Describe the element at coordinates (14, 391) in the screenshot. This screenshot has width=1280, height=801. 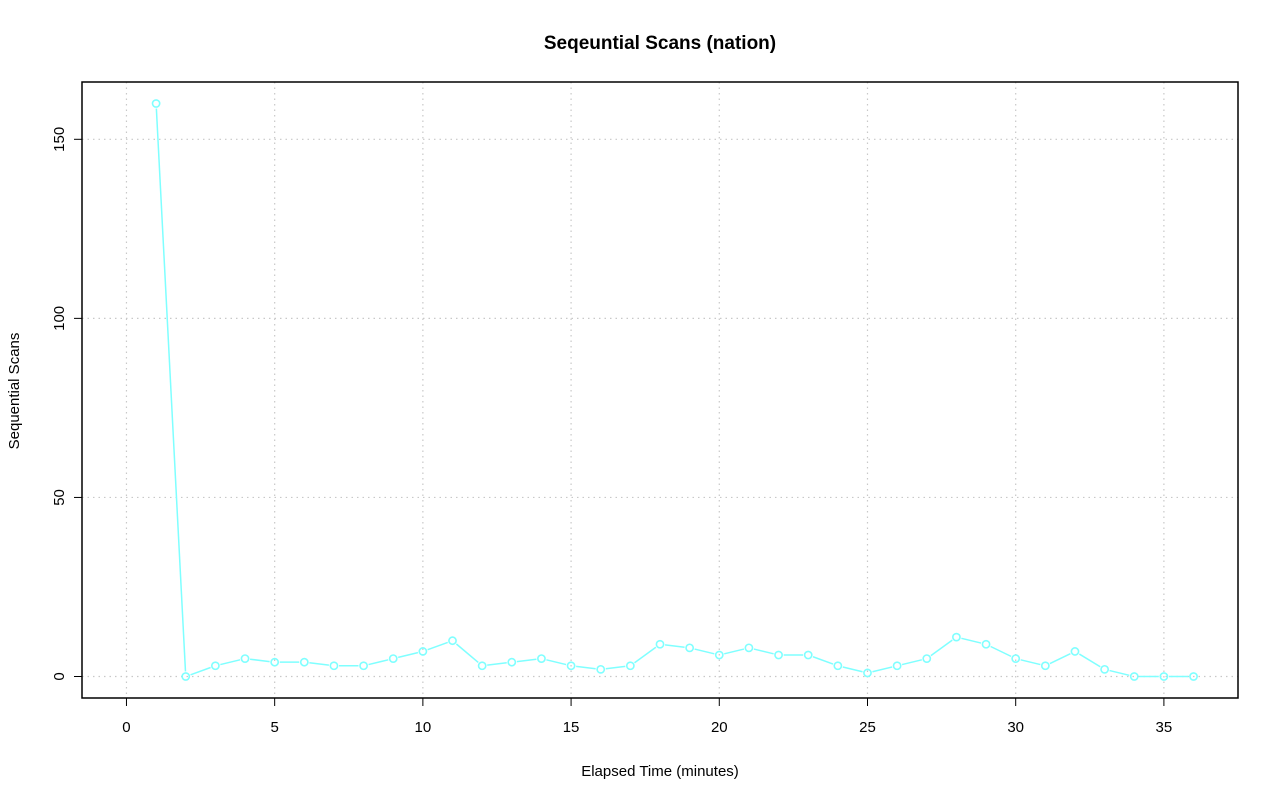
I see `y-axis-label: Sequential Scans` at that location.